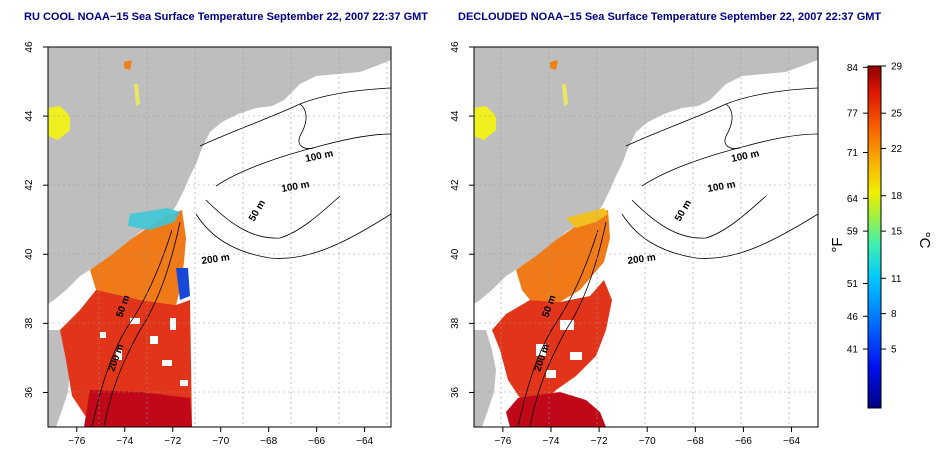 The height and width of the screenshot is (475, 950). What do you see at coordinates (897, 67) in the screenshot?
I see `celsius-tick-label: 29` at bounding box center [897, 67].